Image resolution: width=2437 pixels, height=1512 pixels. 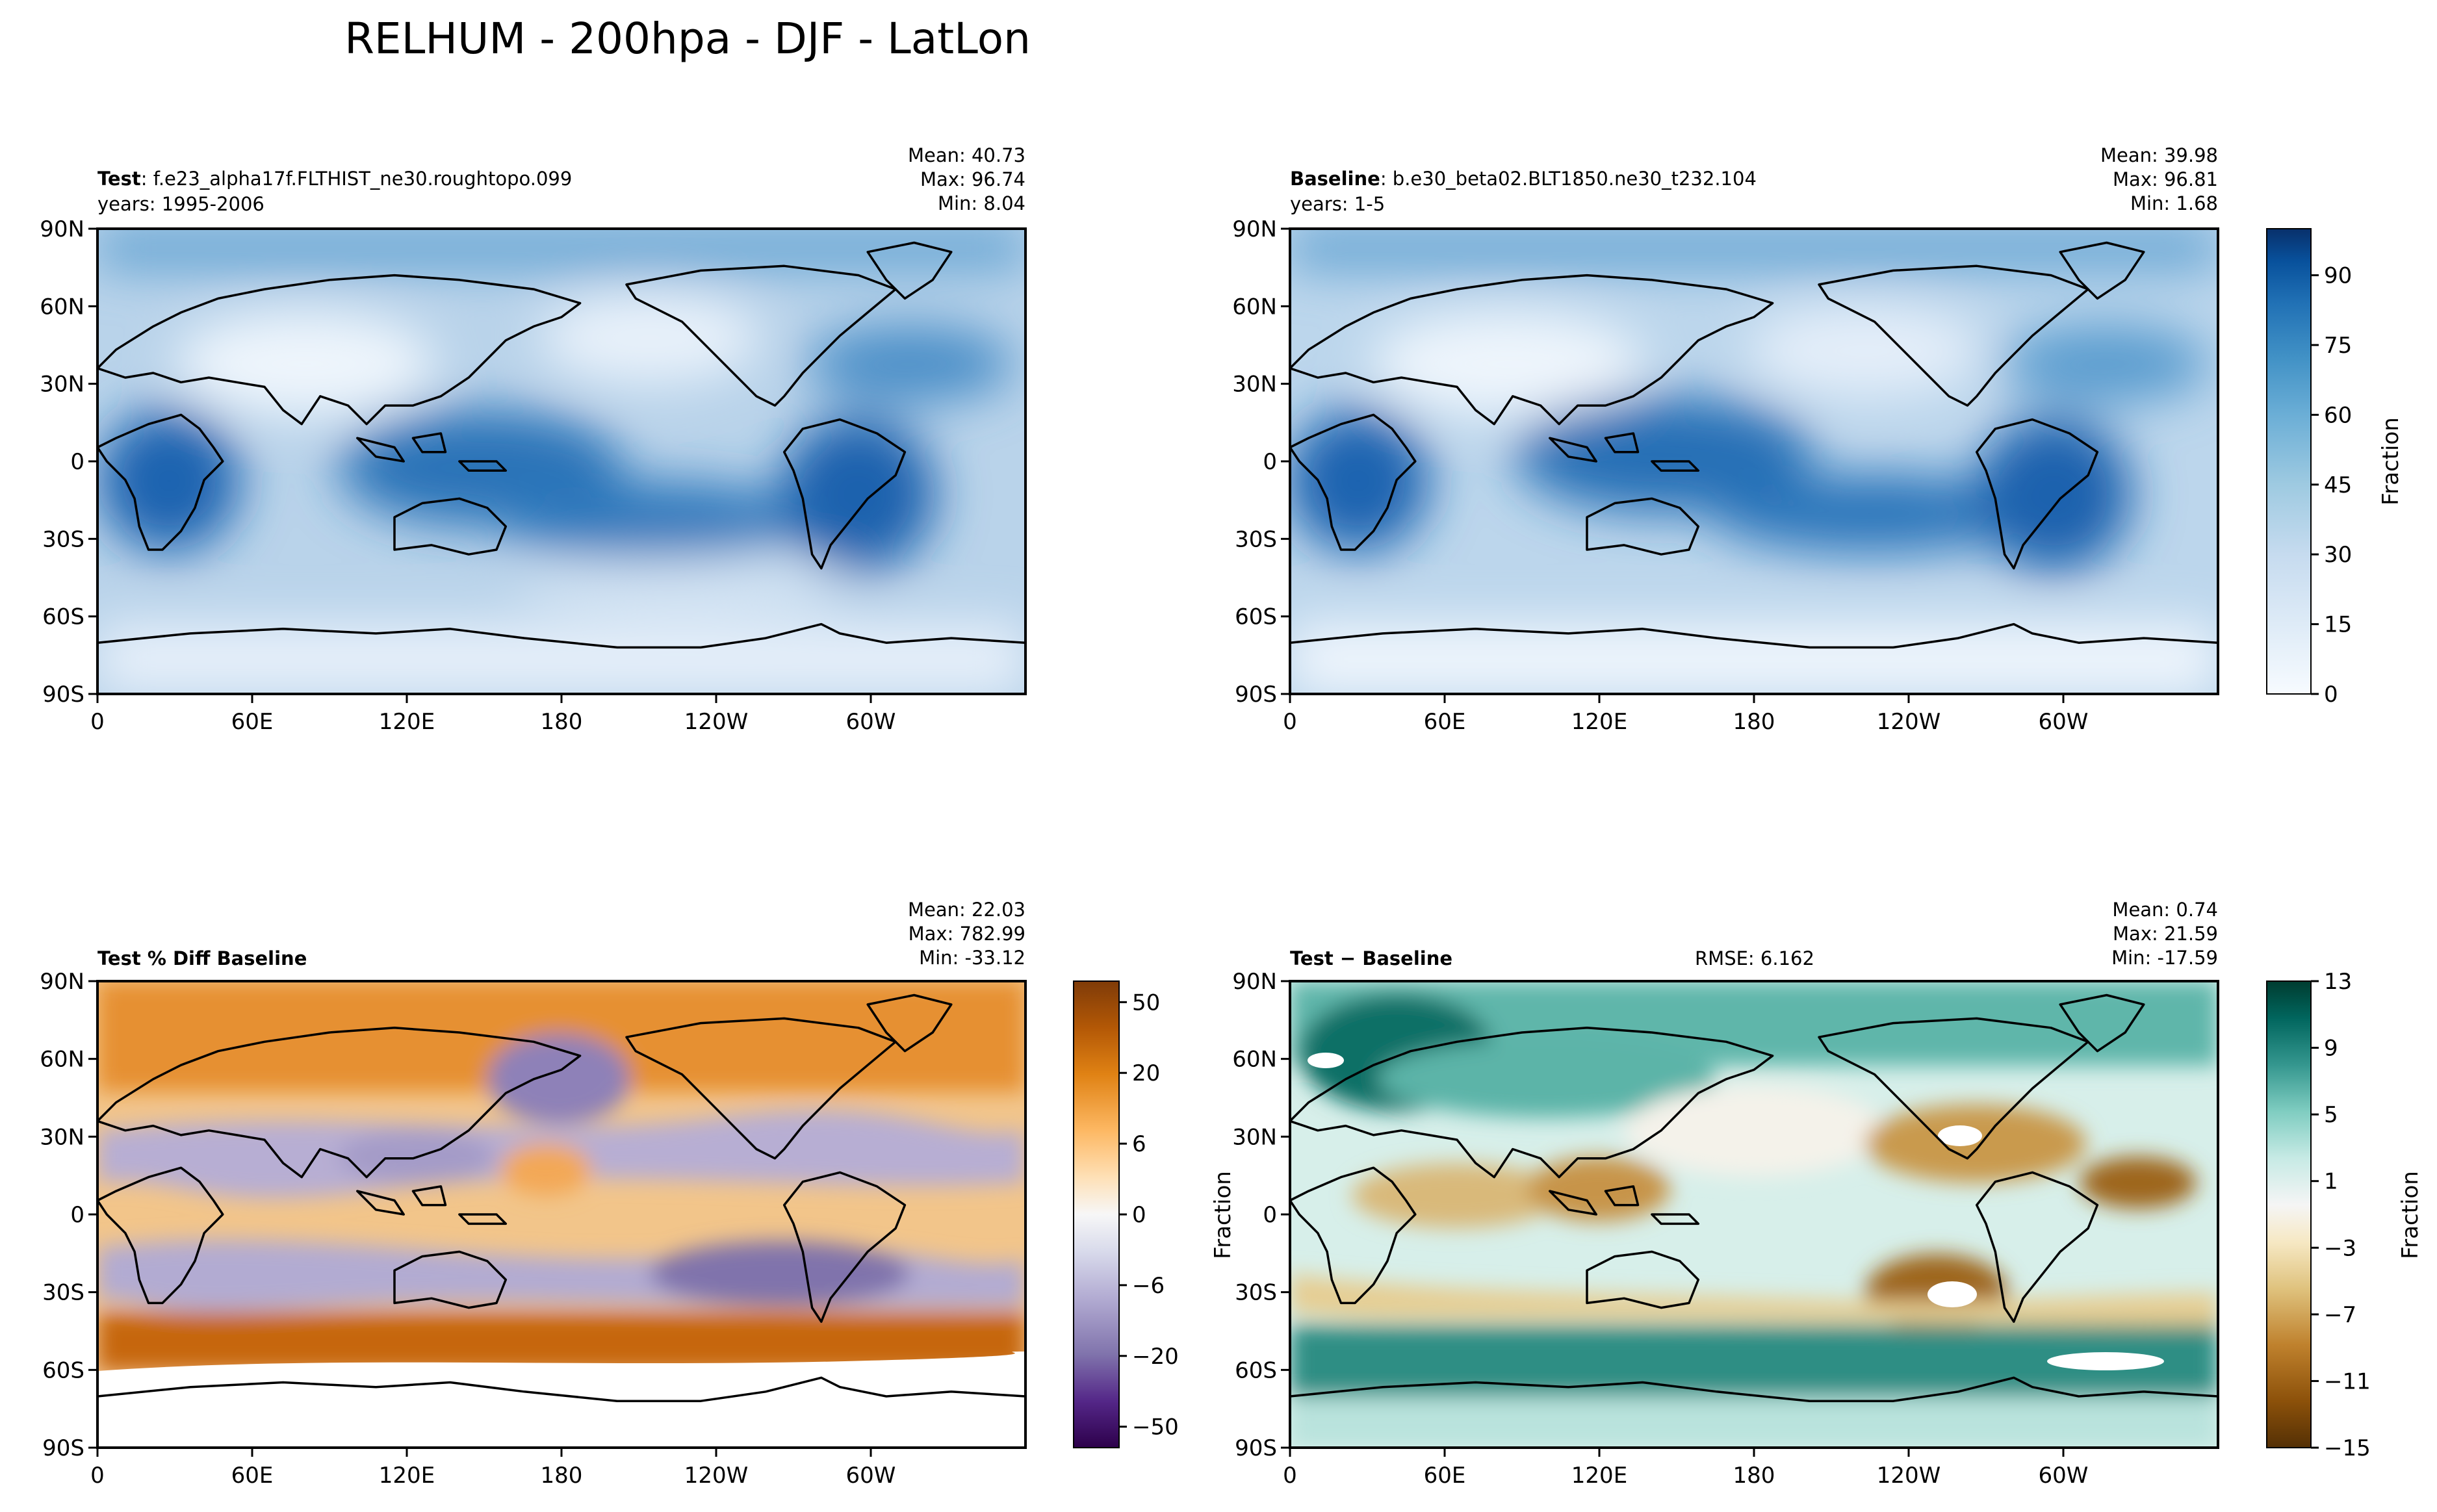 What do you see at coordinates (2174, 203) in the screenshot?
I see `panel-baseline-stat-min: Min: 1.68` at bounding box center [2174, 203].